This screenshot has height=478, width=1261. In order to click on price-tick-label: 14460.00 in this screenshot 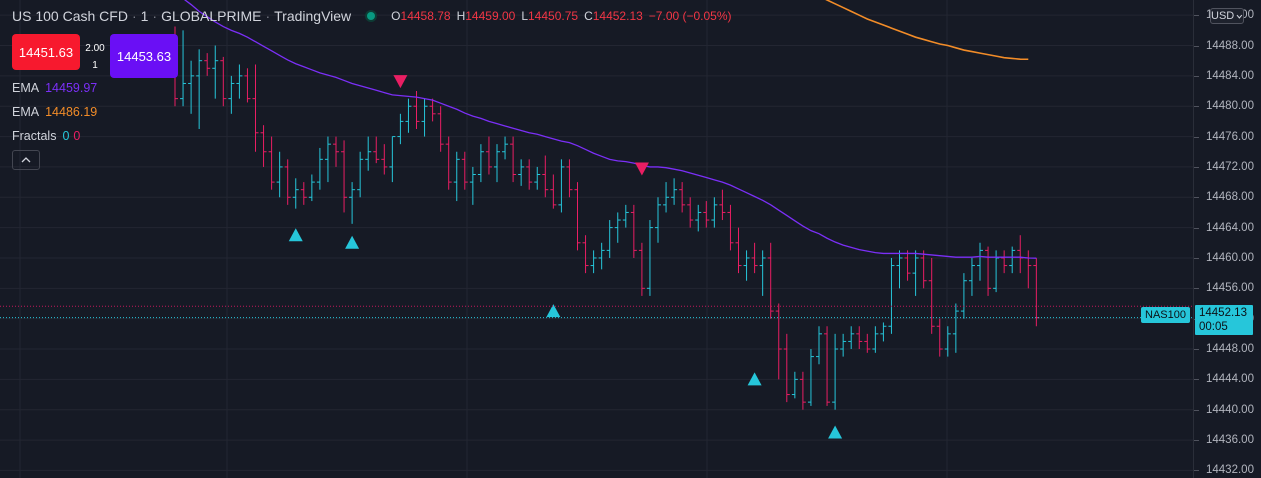, I will do `click(1230, 257)`.